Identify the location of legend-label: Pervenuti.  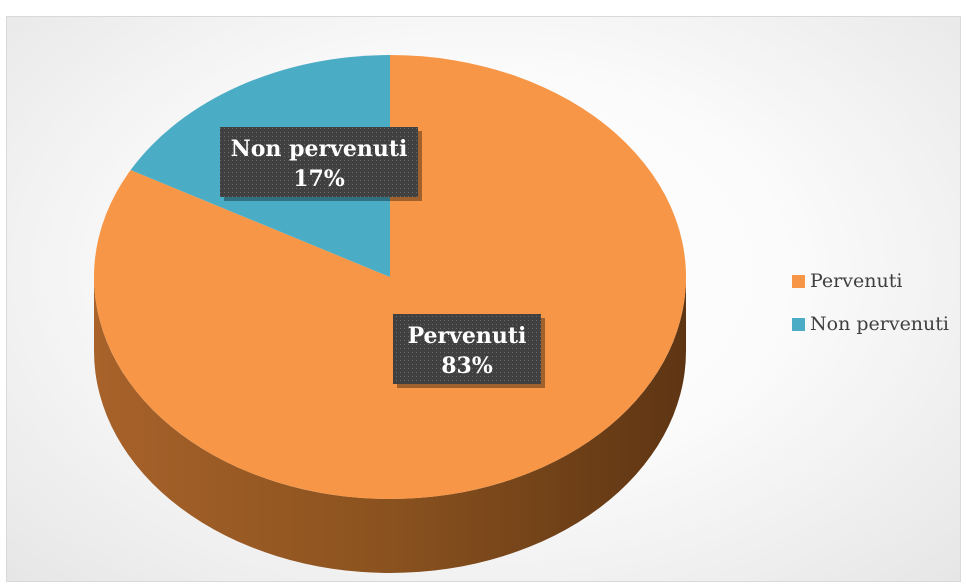
(856, 281).